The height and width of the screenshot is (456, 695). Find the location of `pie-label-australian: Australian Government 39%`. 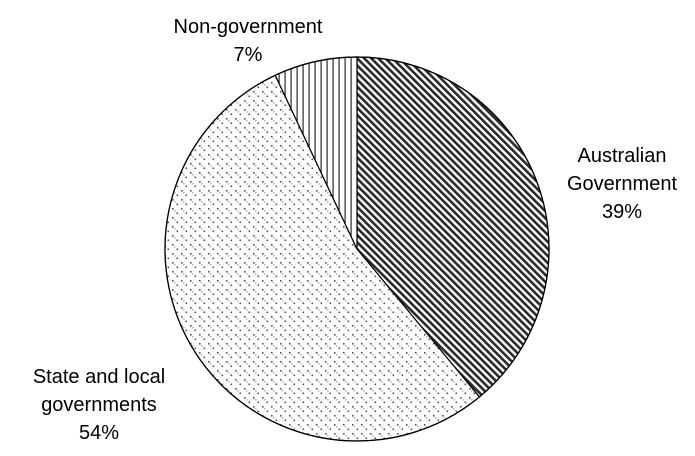

pie-label-australian: Australian Government 39% is located at coordinates (622, 184).